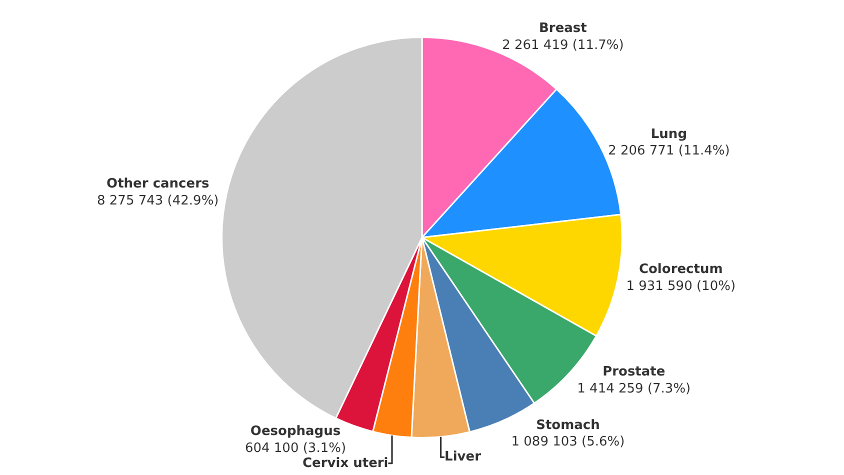 The height and width of the screenshot is (475, 844). Describe the element at coordinates (568, 425) in the screenshot. I see `slice-label: Stomach` at that location.